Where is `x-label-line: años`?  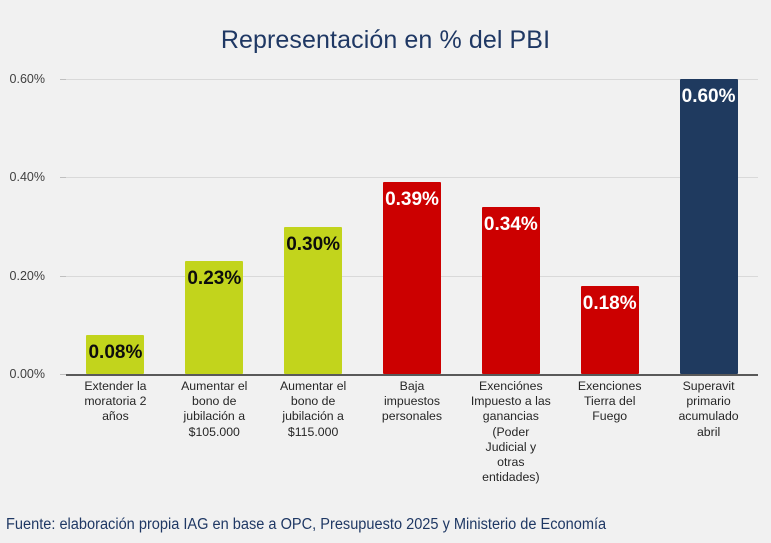 x-label-line: años is located at coordinates (115, 416).